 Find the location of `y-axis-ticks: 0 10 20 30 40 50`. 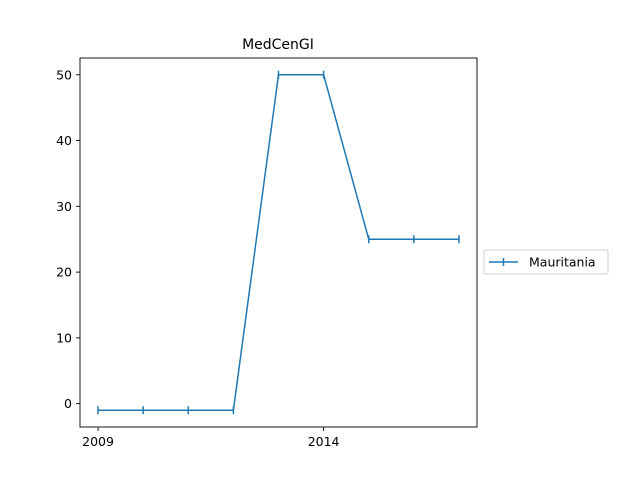

y-axis-ticks: 0 10 20 30 40 50 is located at coordinates (68, 239).